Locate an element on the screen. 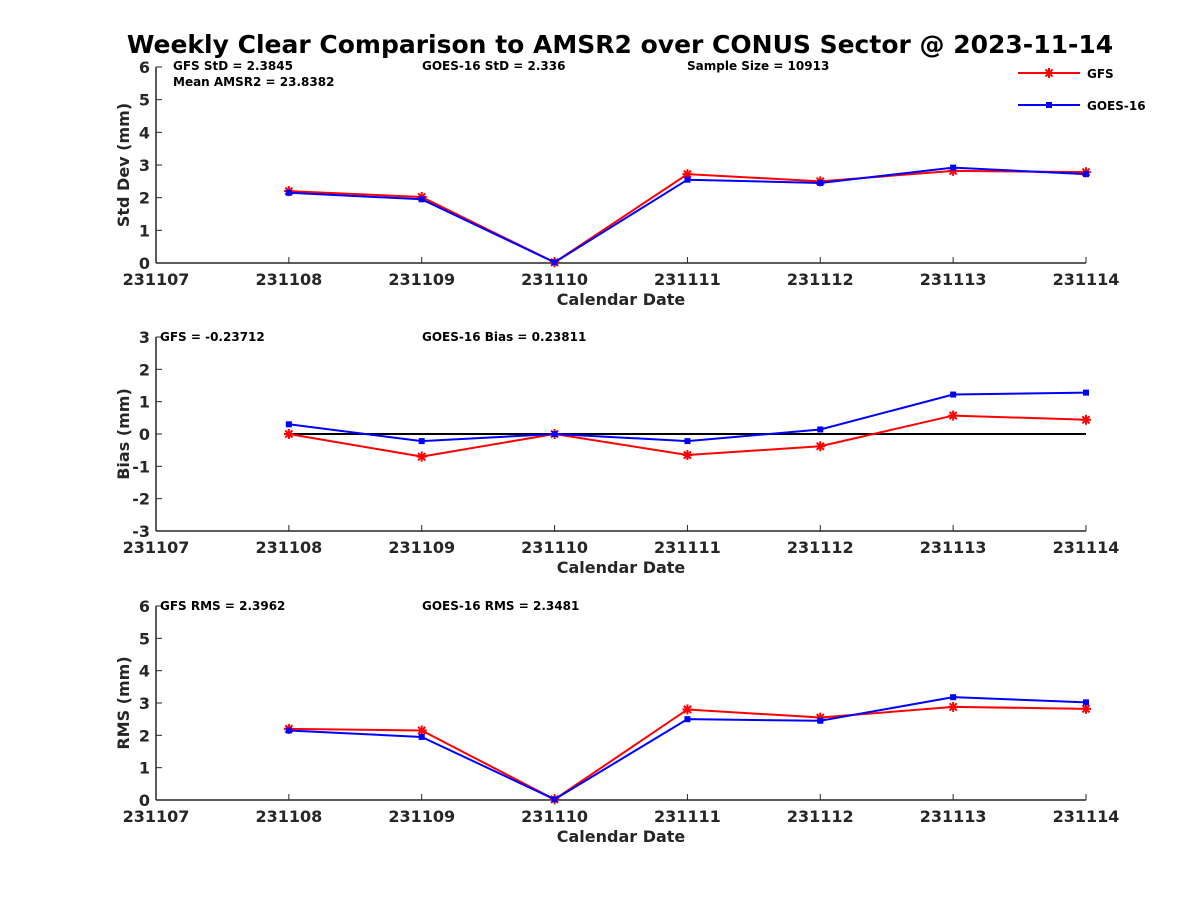 This screenshot has height=900, width=1200. y-tick-label: -2 is located at coordinates (141, 499).